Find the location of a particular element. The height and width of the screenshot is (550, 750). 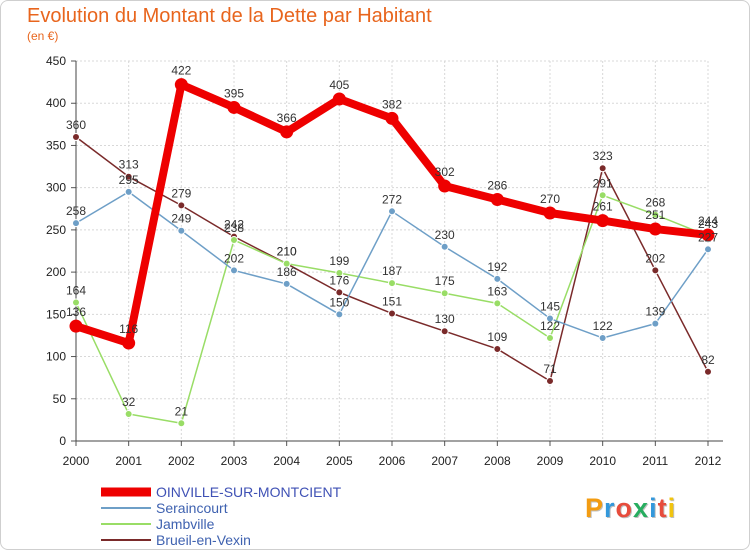

data-label: 323 is located at coordinates (603, 156).